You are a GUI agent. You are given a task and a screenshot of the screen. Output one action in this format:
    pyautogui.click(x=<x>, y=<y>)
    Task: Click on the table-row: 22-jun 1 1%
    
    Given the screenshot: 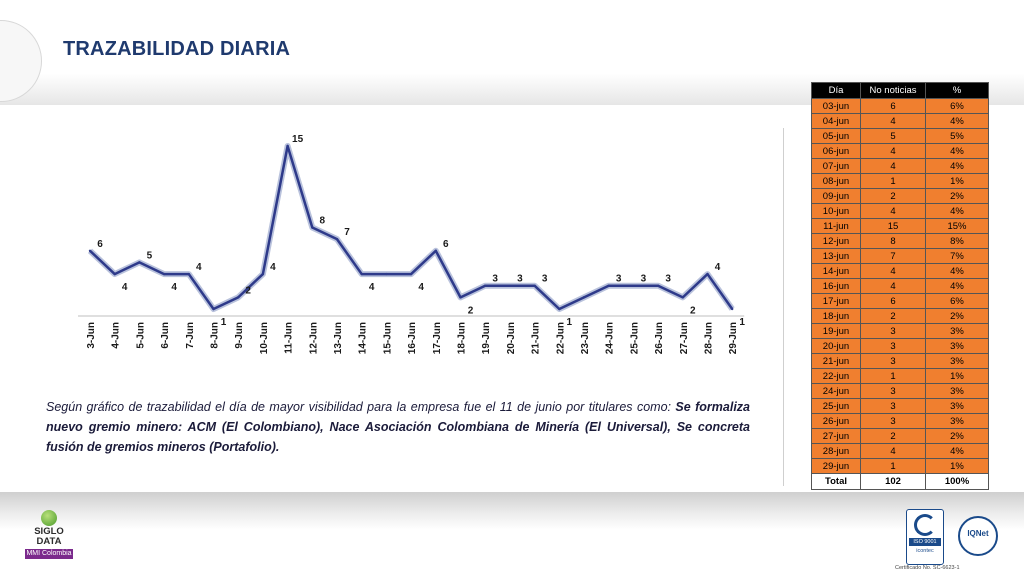 What is the action you would take?
    pyautogui.click(x=900, y=376)
    